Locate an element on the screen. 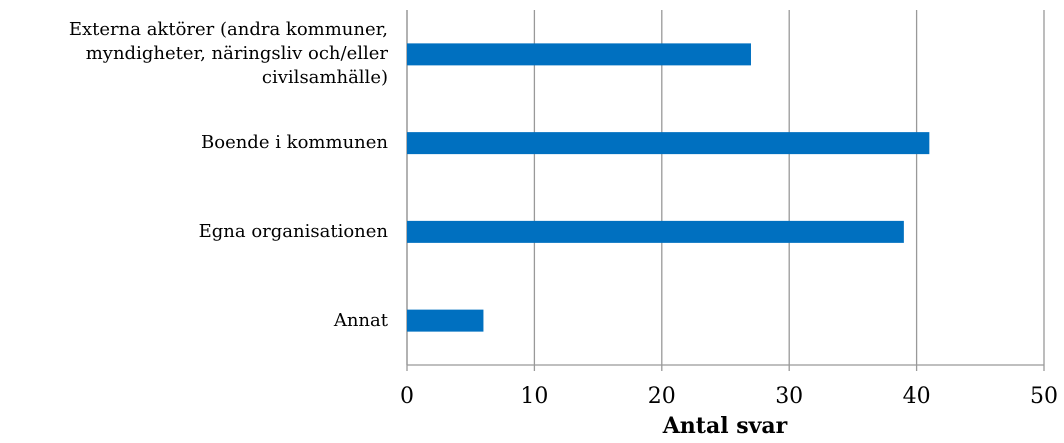 This screenshot has width=1064, height=443. x-tick-label: 40 is located at coordinates (917, 396).